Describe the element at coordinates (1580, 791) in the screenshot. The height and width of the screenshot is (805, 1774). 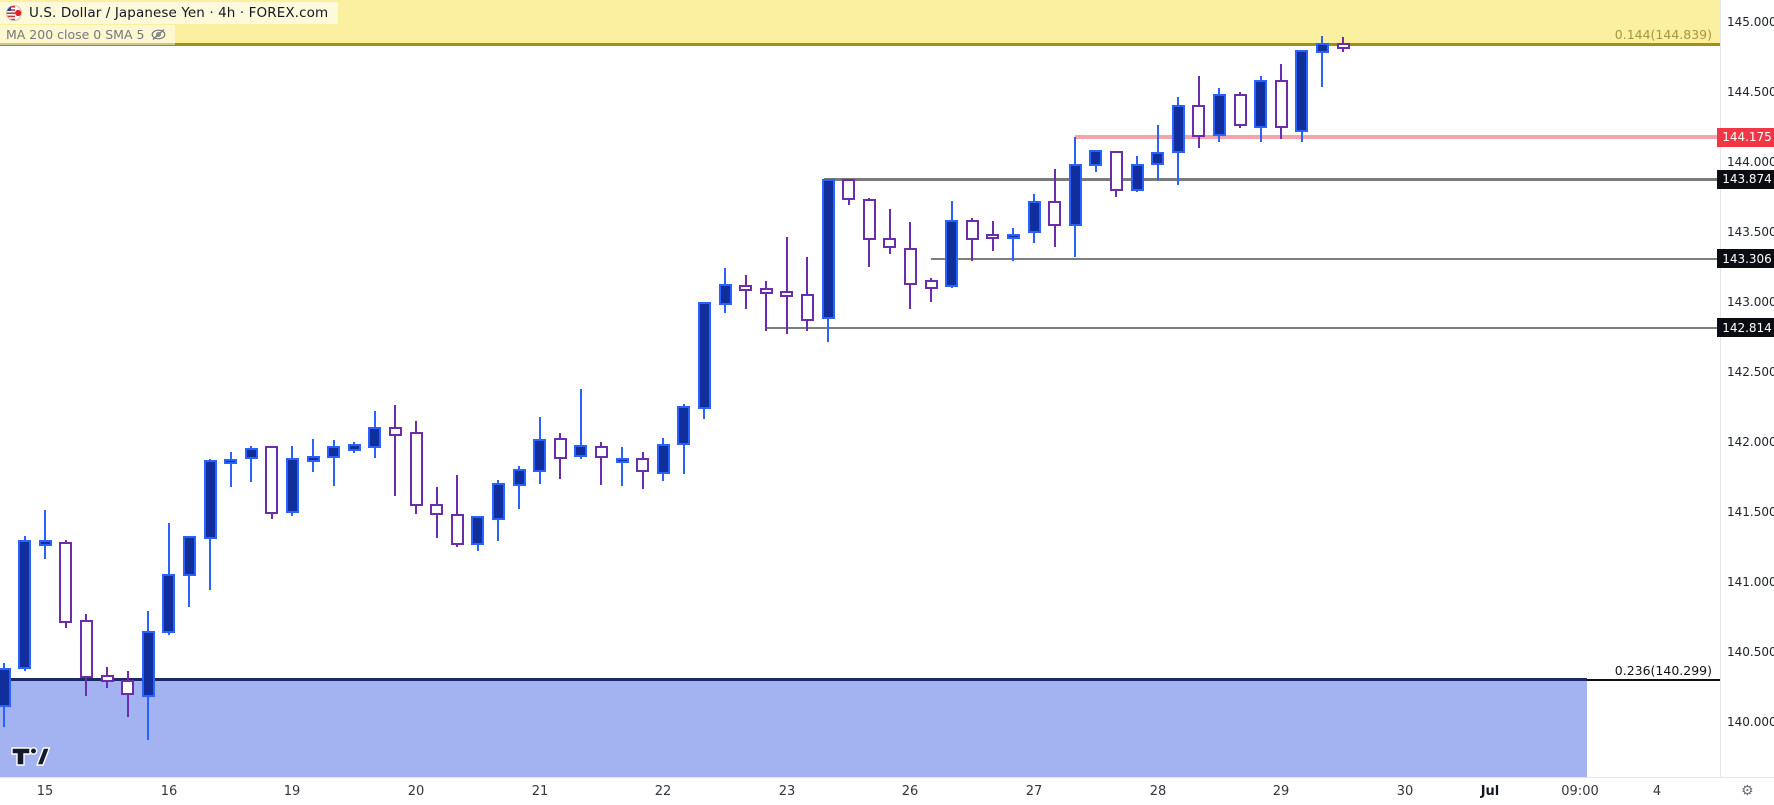
I see `time-tick-label: 09:00` at that location.